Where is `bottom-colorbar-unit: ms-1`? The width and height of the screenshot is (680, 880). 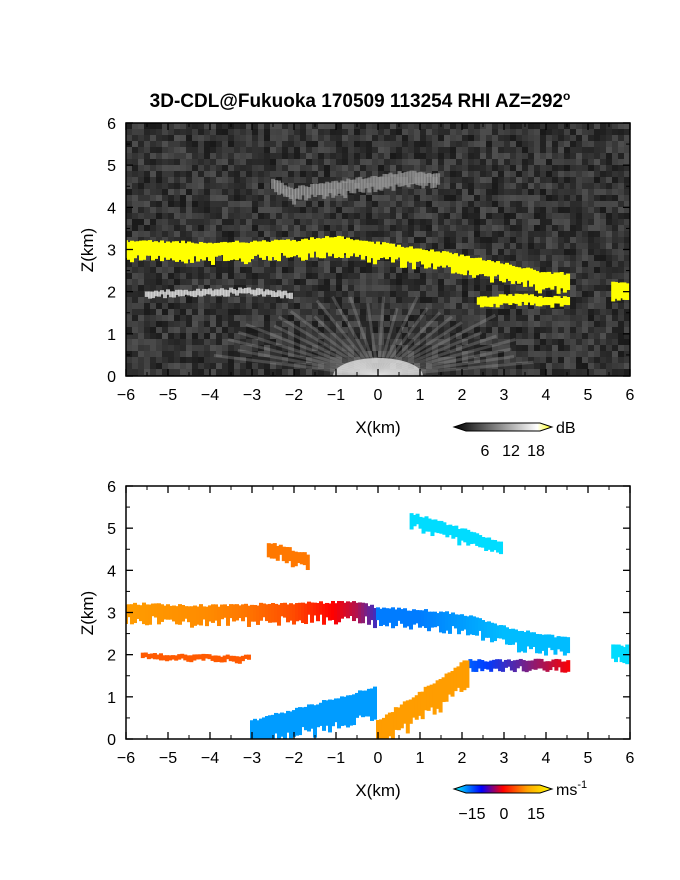
bottom-colorbar-unit: ms-1 is located at coordinates (571, 789).